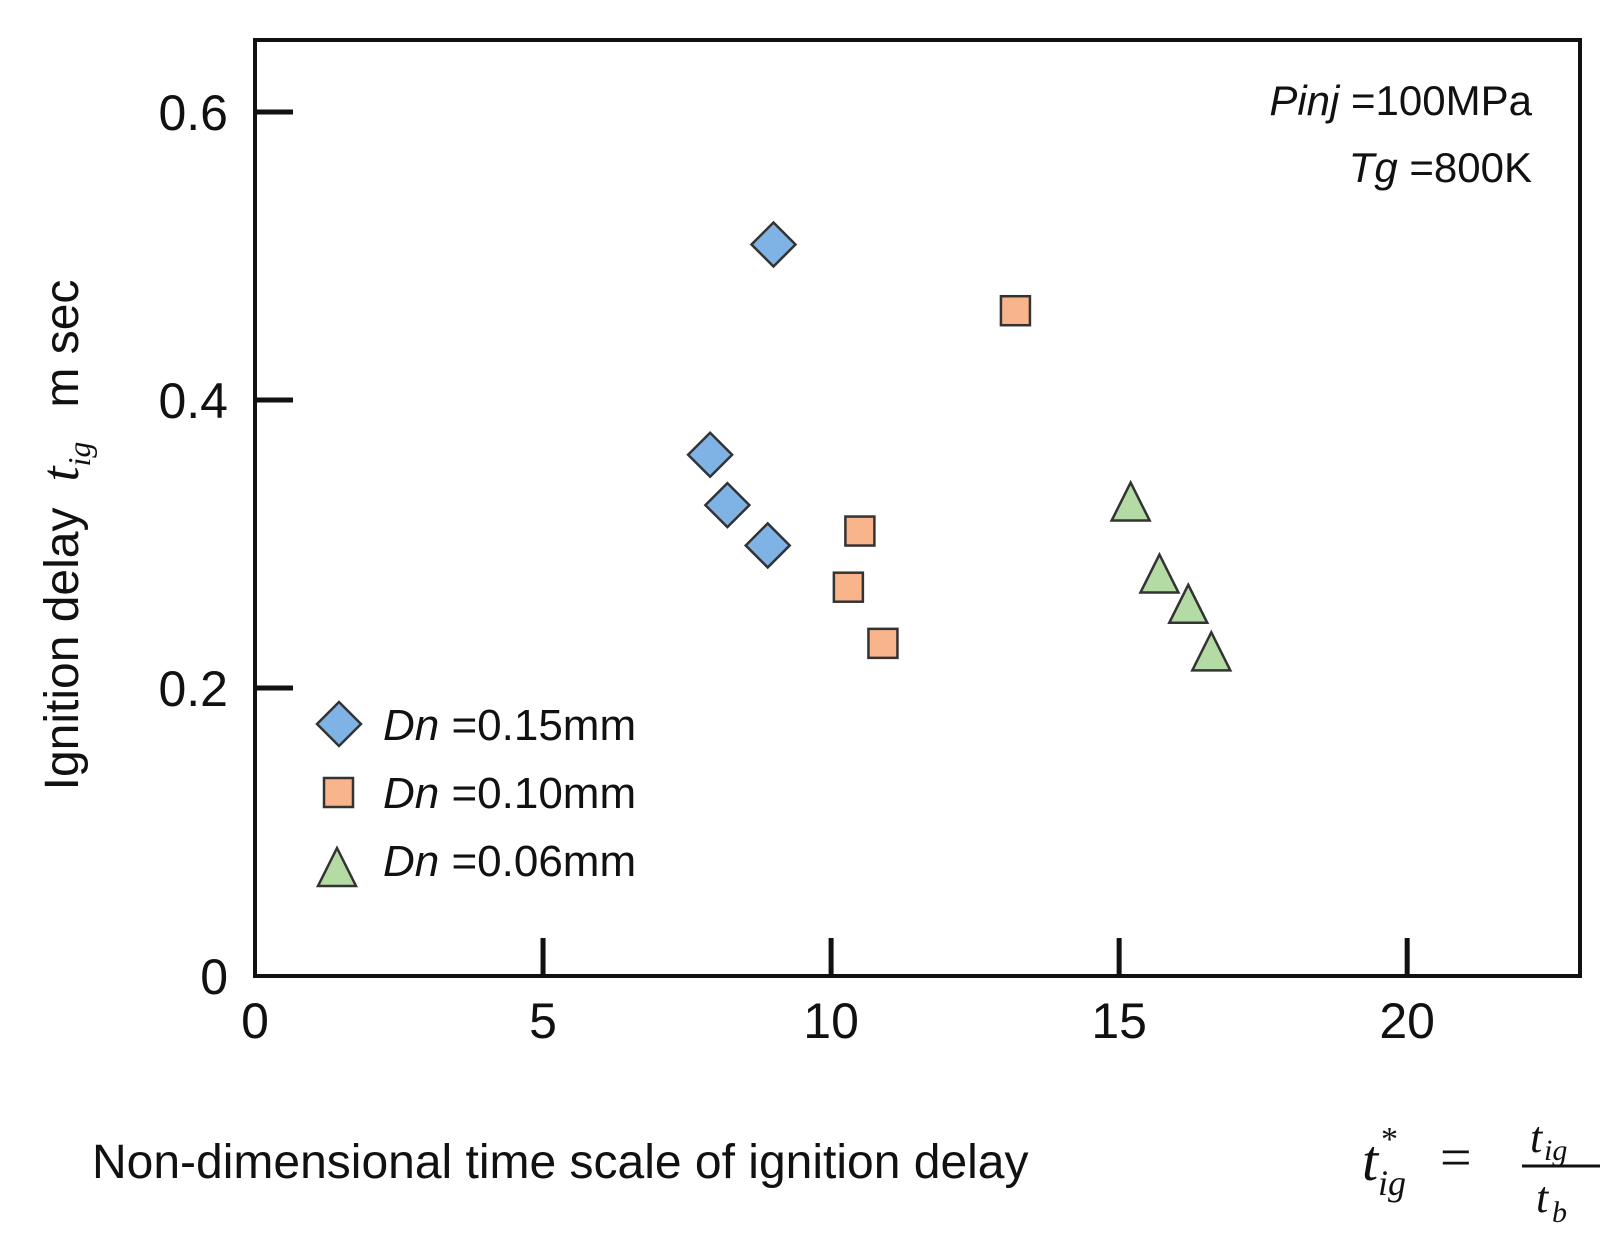 Image resolution: width=1615 pixels, height=1260 pixels. What do you see at coordinates (338, 792) in the screenshot?
I see `legend-marker-square` at bounding box center [338, 792].